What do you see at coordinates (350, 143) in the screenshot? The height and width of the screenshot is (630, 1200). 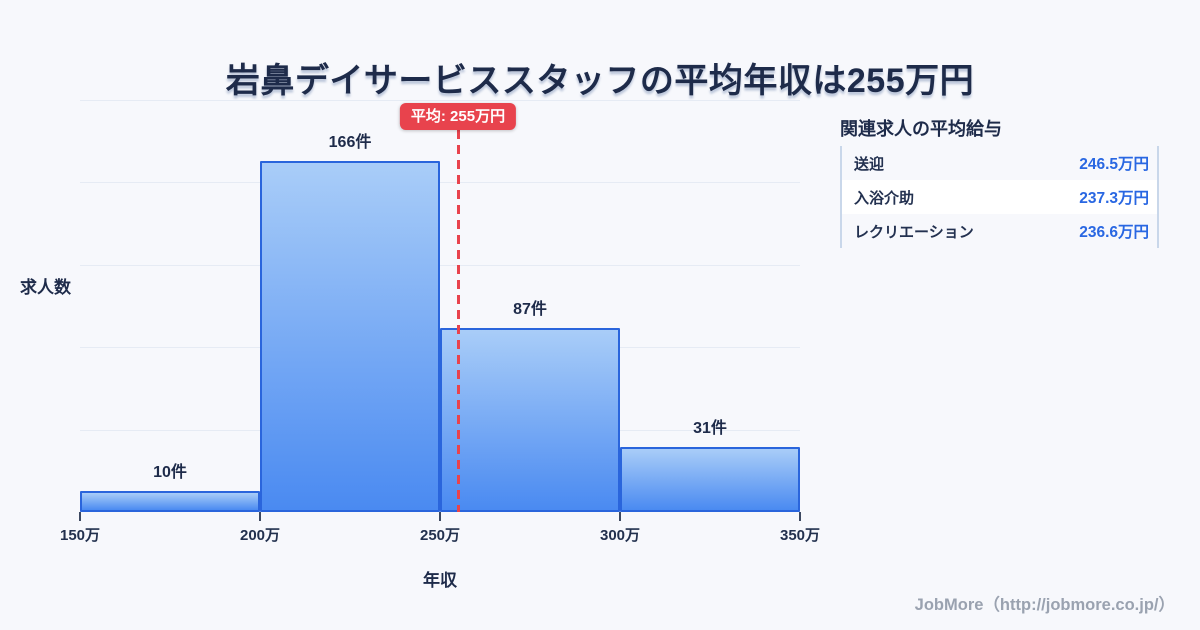 I see `bar-count-label: 166件` at bounding box center [350, 143].